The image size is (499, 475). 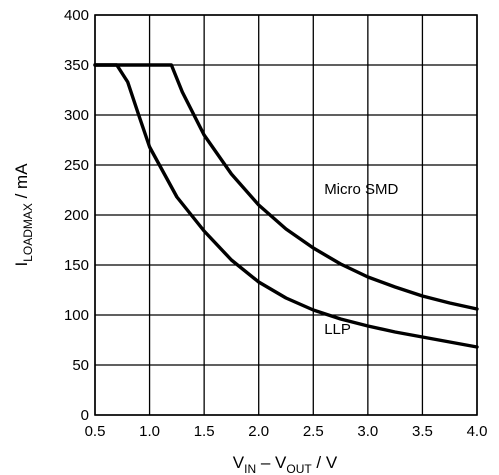 What do you see at coordinates (76, 265) in the screenshot?
I see `y-tick-label: 150` at bounding box center [76, 265].